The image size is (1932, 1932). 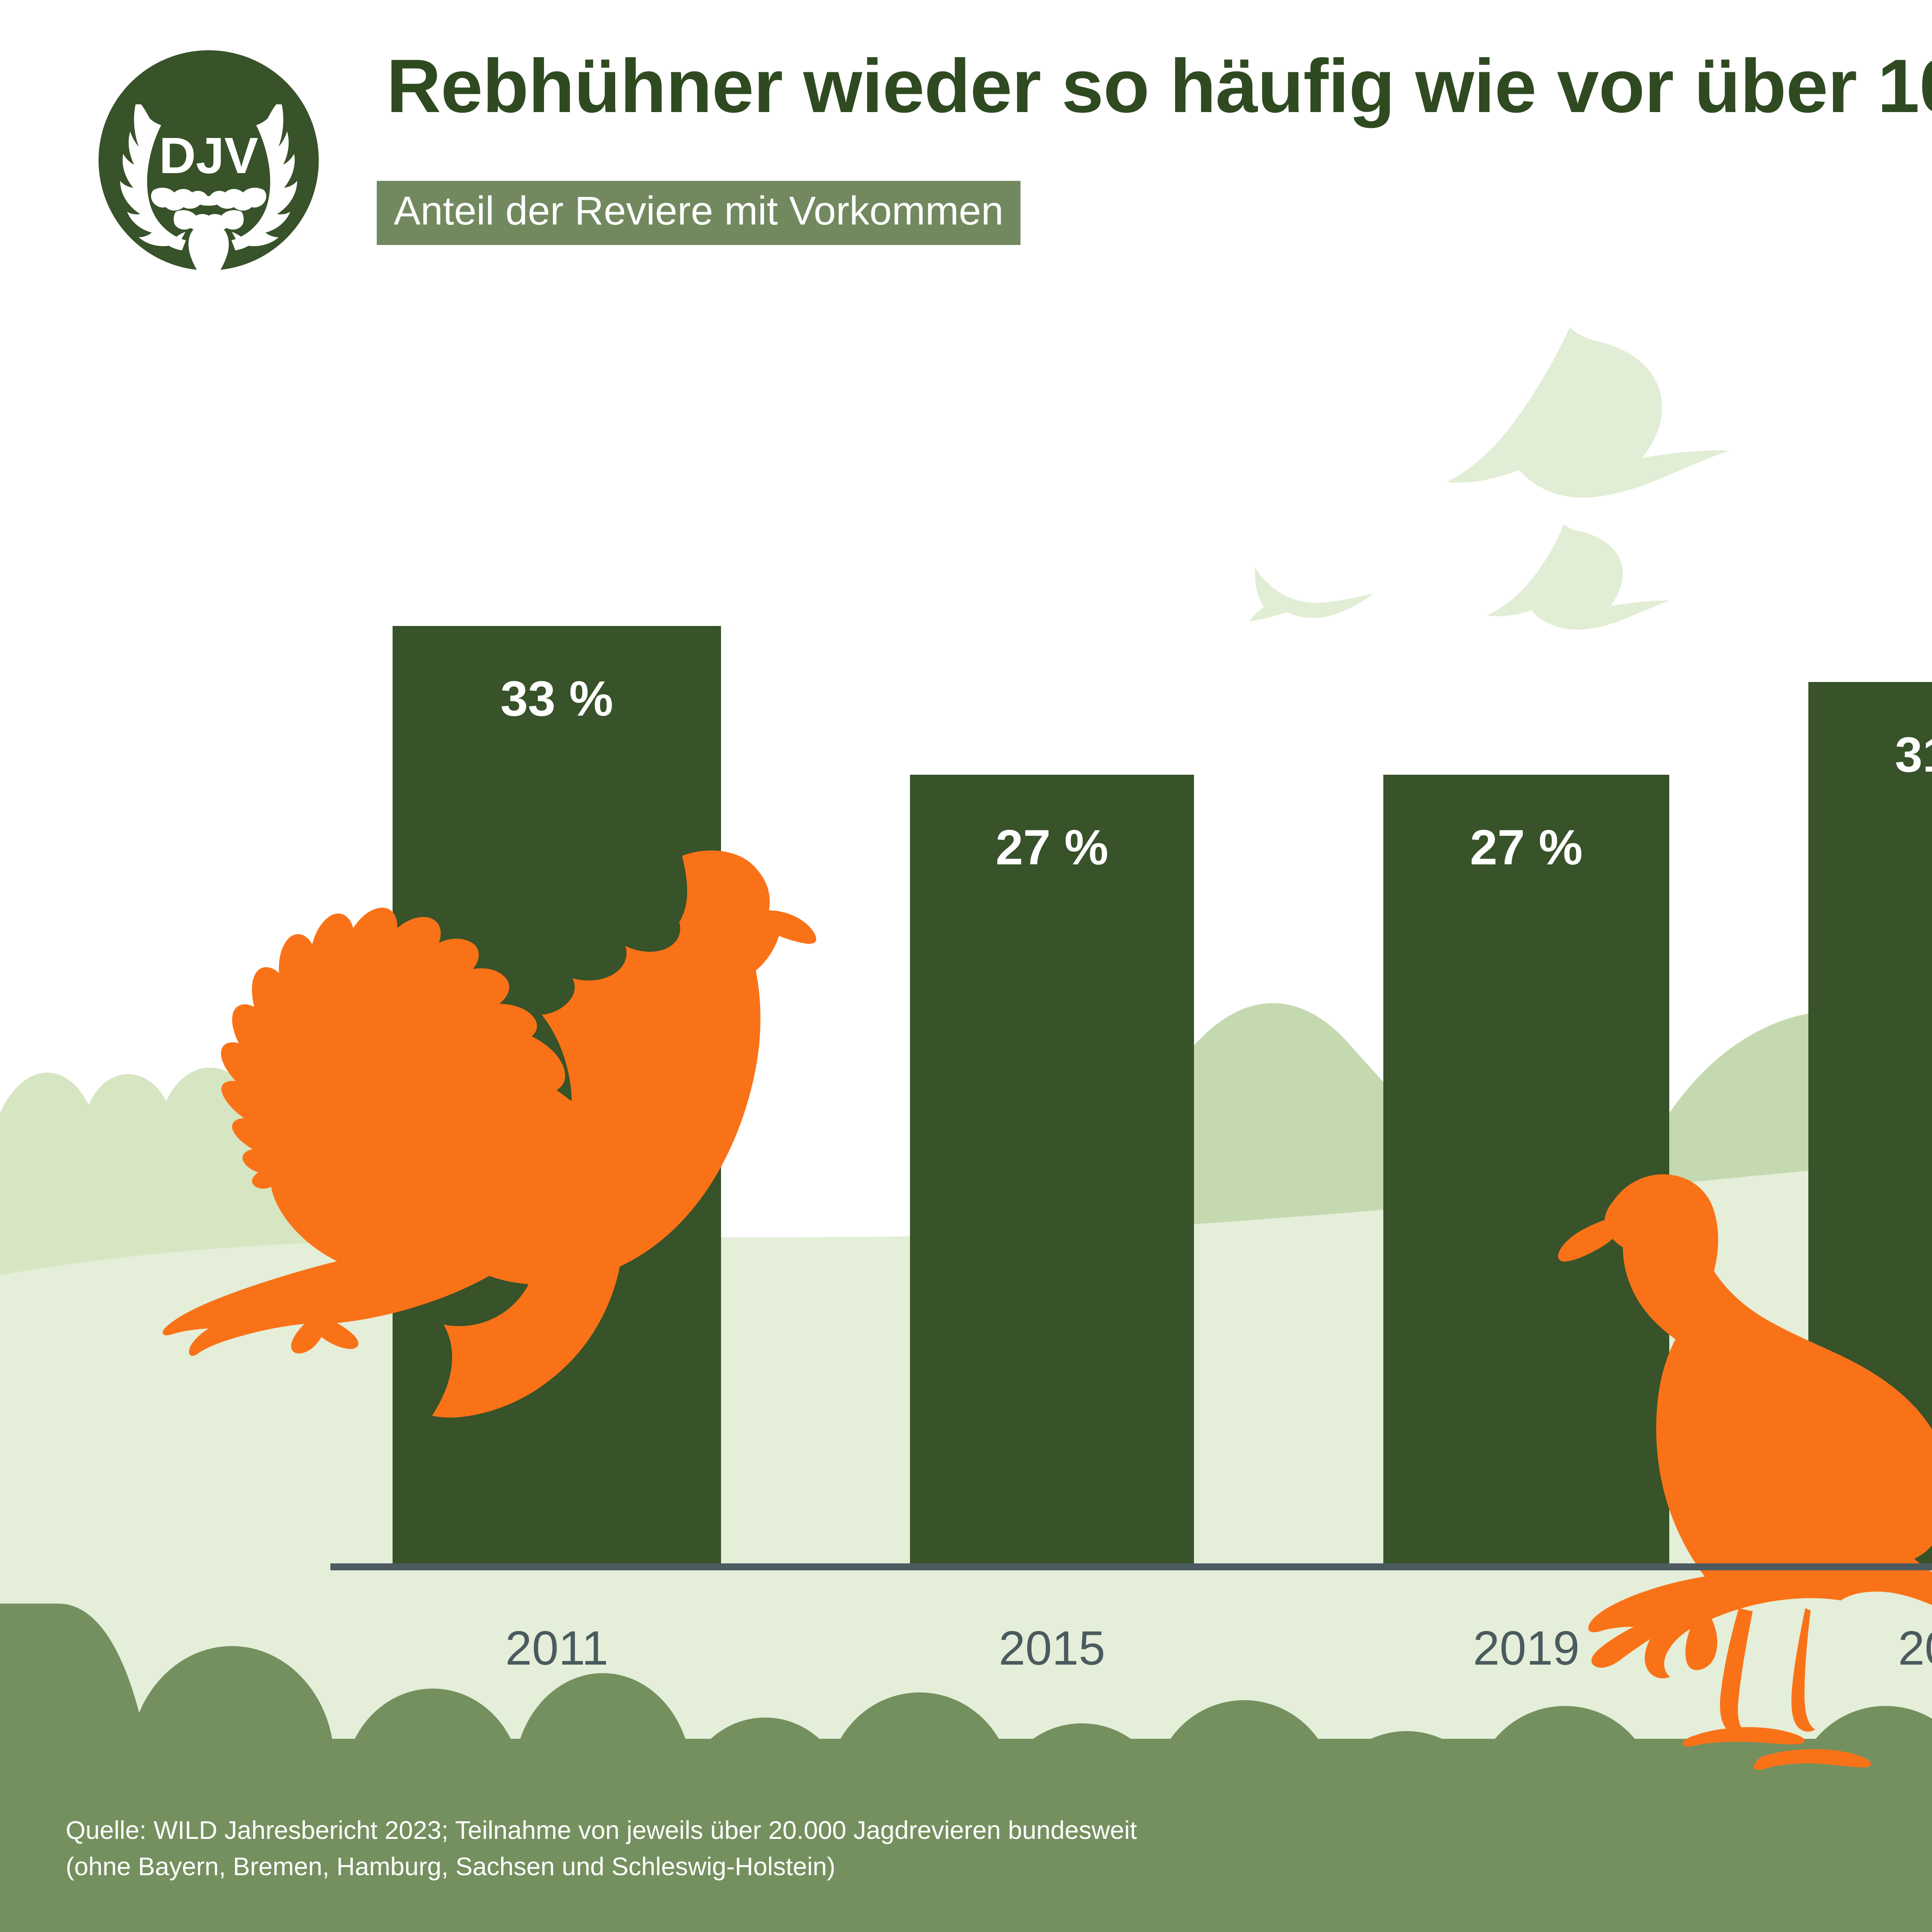 I want to click on bar-2019, so click(x=1526, y=1170).